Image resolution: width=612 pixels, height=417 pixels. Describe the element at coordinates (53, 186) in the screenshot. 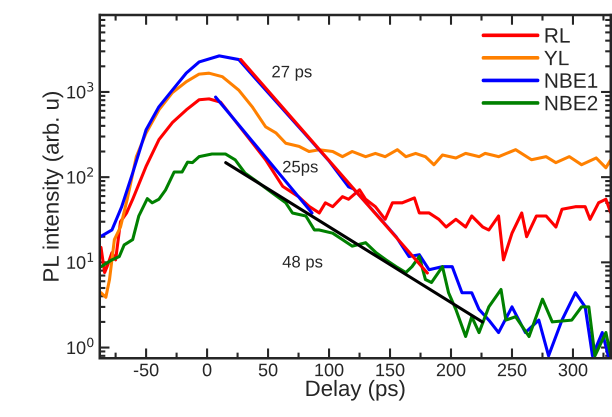

I see `y-axis-title: PL intensity (arb. u)` at that location.